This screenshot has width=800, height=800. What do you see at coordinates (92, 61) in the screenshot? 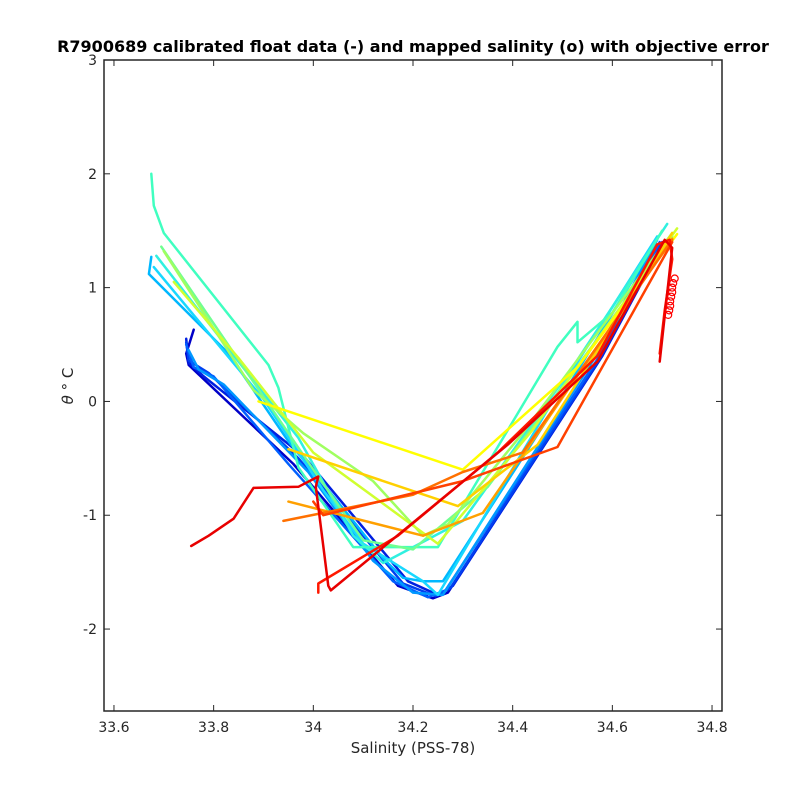
I see `y-tick-label: 3` at bounding box center [92, 61].